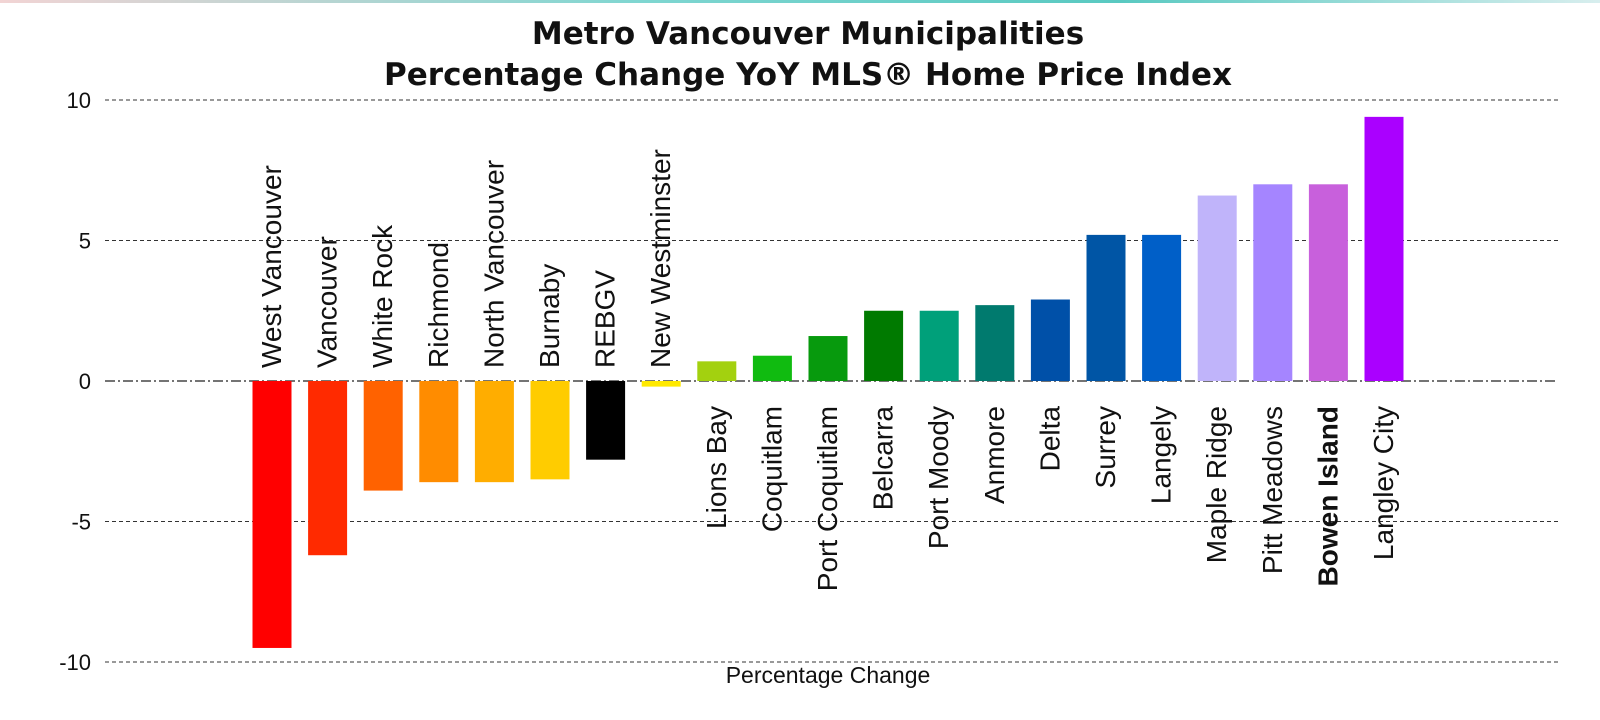  I want to click on bar-rebgv, so click(606, 420).